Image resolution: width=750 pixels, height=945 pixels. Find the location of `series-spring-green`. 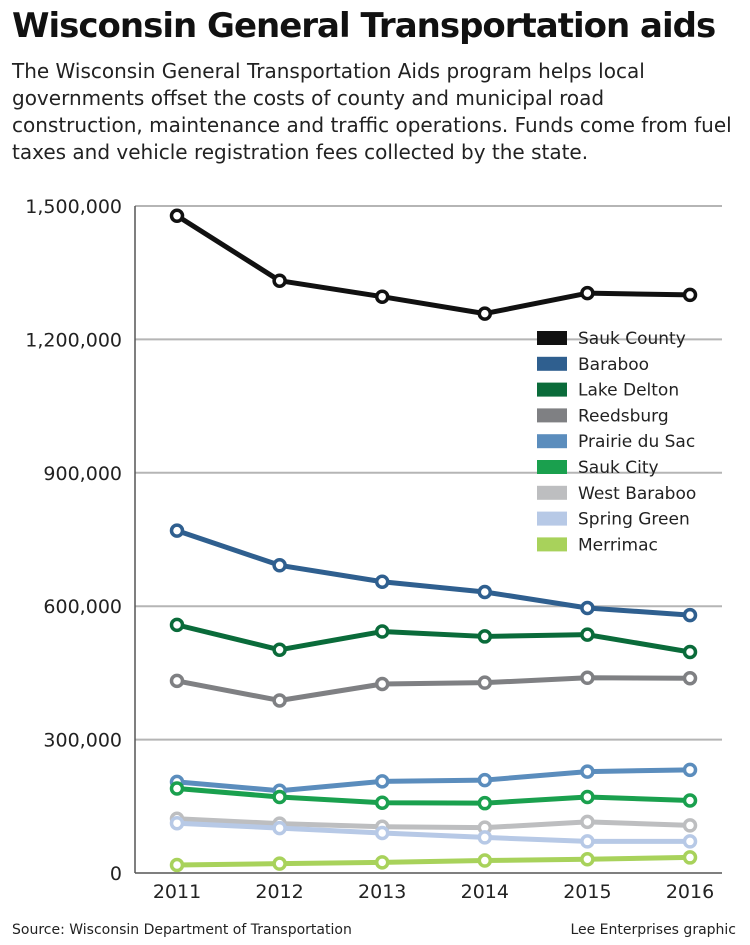

series-spring-green is located at coordinates (433, 832).